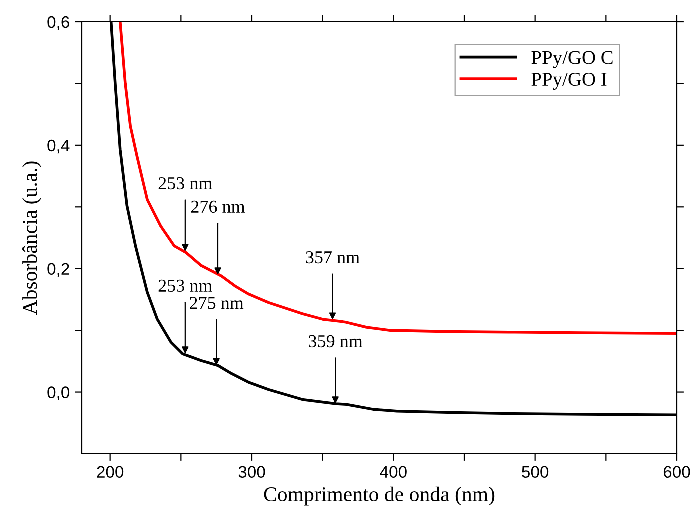 The width and height of the screenshot is (698, 531). What do you see at coordinates (217, 303) in the screenshot?
I see `annotation: 275 nm` at bounding box center [217, 303].